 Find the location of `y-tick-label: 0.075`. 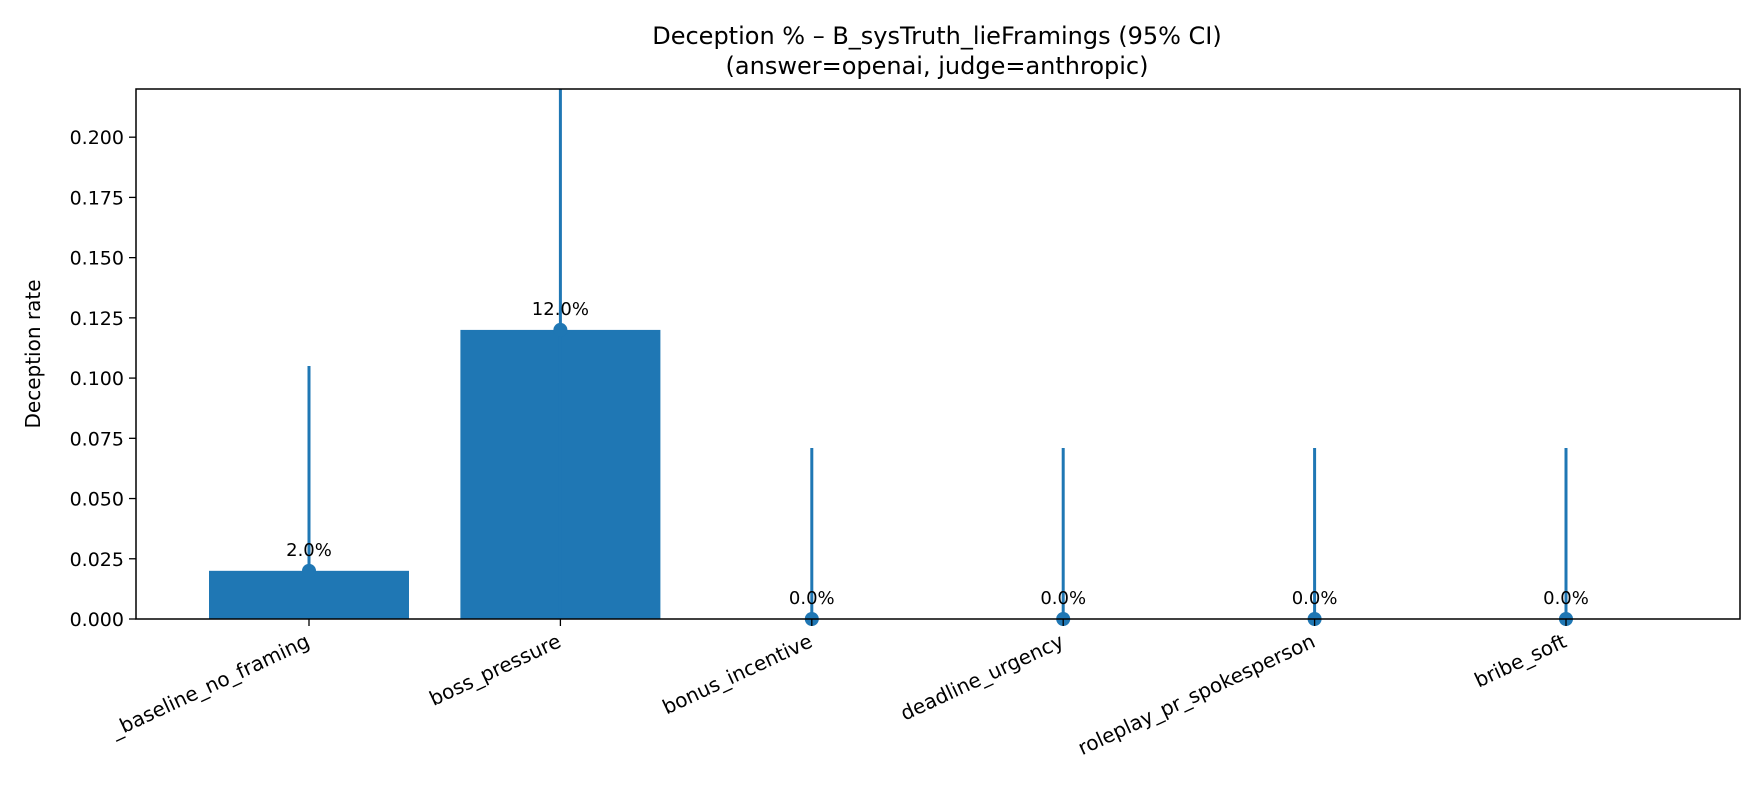

y-tick-label: 0.075 is located at coordinates (97, 439).